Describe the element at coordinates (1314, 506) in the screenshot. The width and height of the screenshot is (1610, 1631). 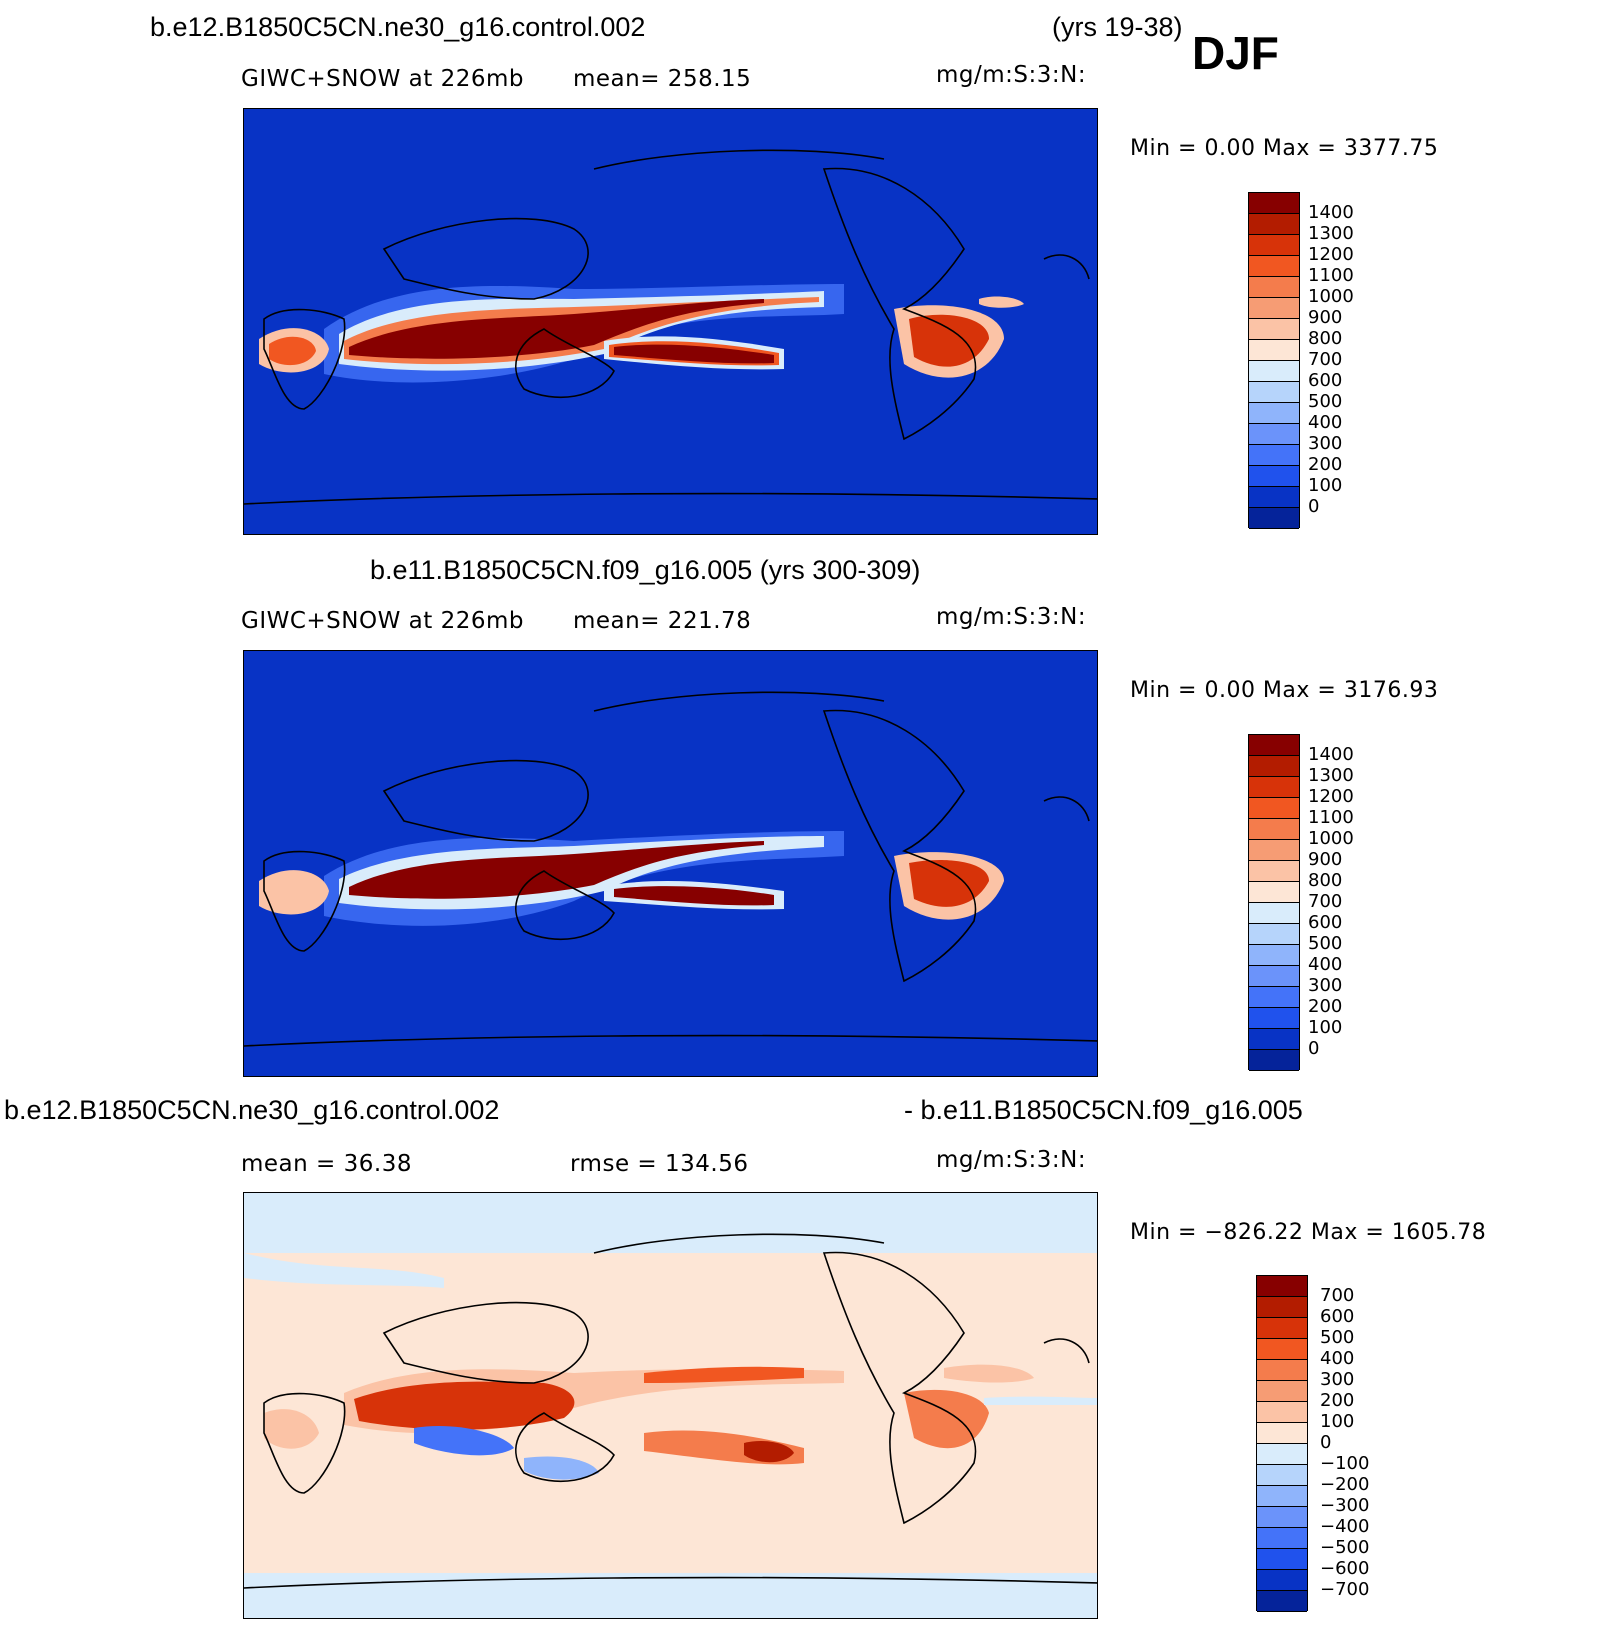
I see `colorbar-label: 0` at that location.